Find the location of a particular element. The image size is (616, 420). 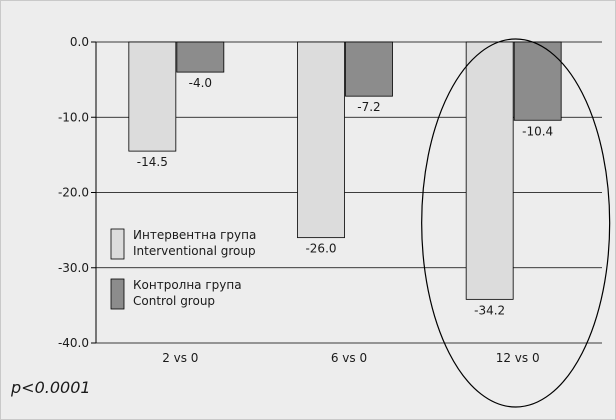

bar-value-label: -26.0 is located at coordinates (320, 249).